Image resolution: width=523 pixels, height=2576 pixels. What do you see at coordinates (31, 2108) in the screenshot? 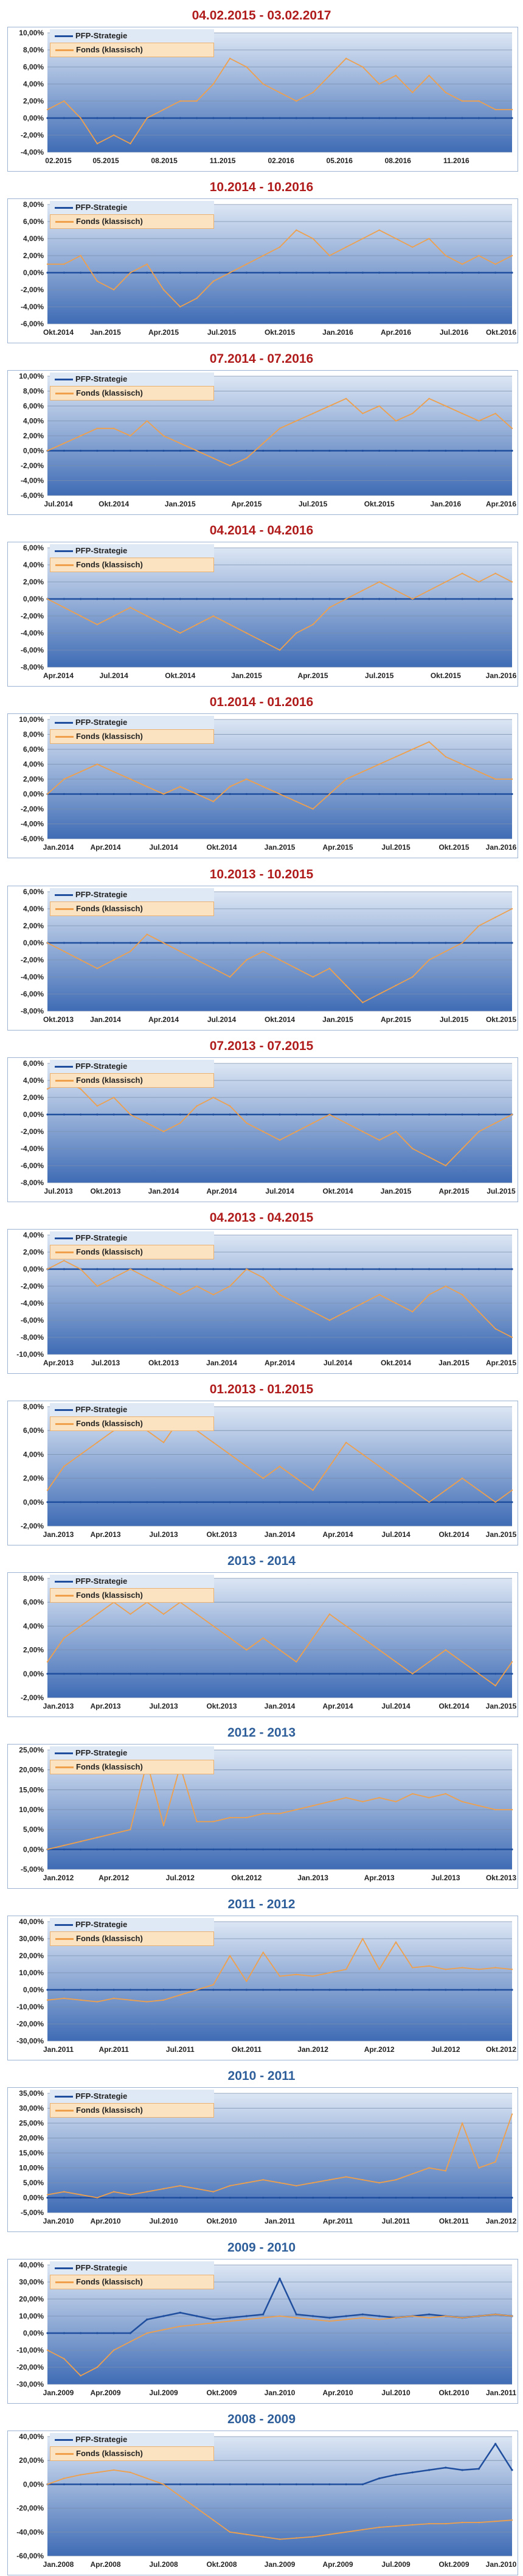
I see `y-tick-label: 30,00%` at bounding box center [31, 2108].